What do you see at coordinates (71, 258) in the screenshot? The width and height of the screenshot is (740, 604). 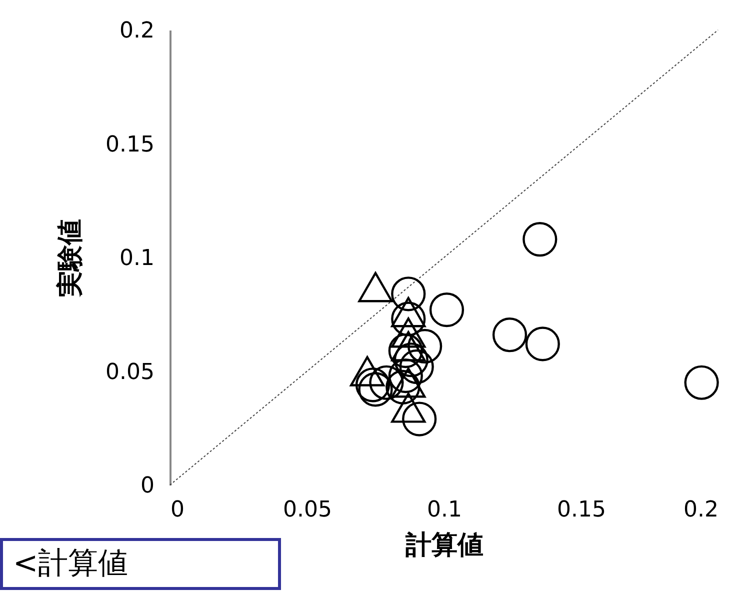 I see `y-axis-title: 実験値` at bounding box center [71, 258].